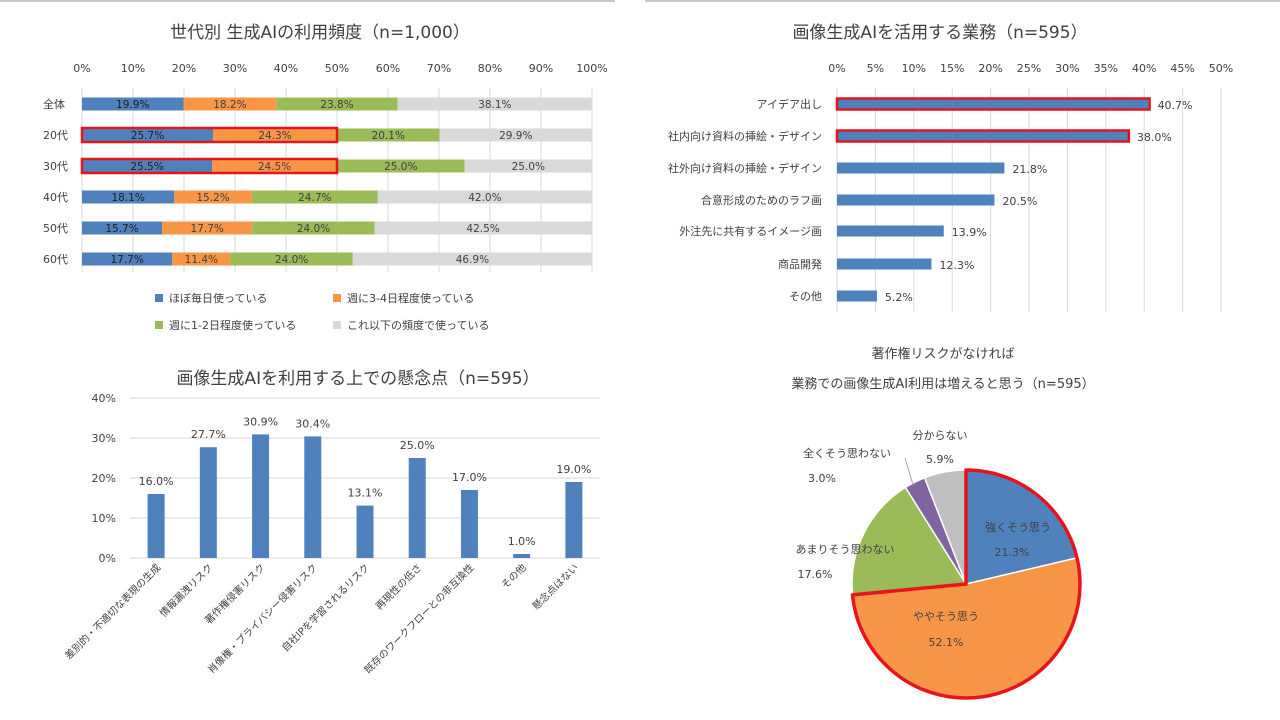  Describe the element at coordinates (822, 478) in the screenshot. I see `chart4-slice-label: 3.0%` at that location.